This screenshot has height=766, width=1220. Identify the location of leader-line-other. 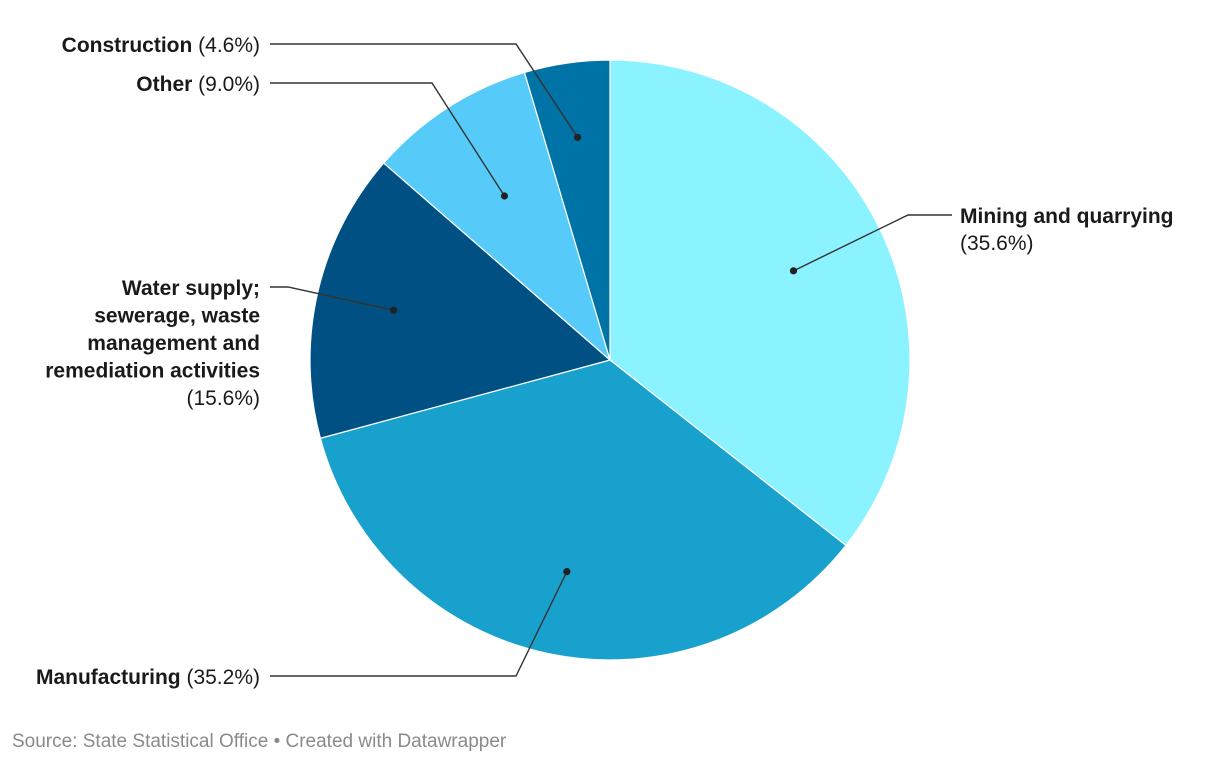
(388, 139).